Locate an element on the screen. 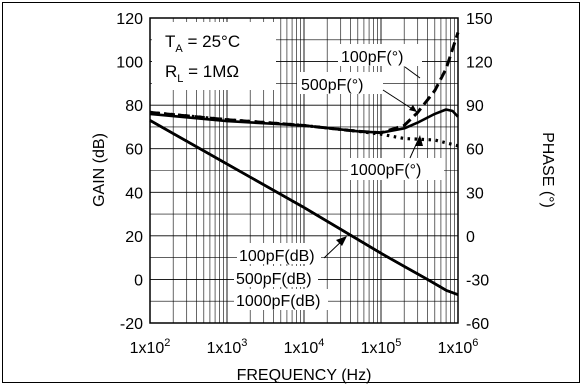 The width and height of the screenshot is (585, 387). series-100pf- is located at coordinates (304, 83).